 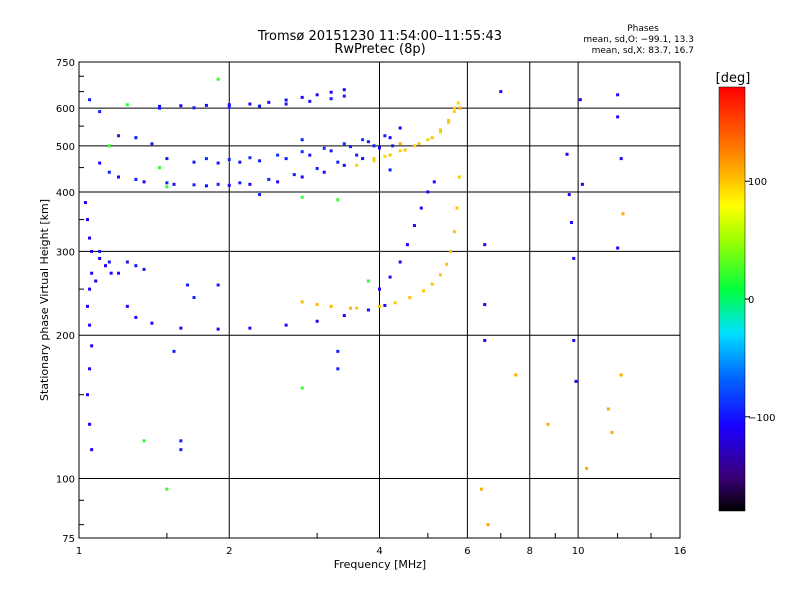 I want to click on y-axis-ticks: 75 100 200 300 400 500 600 750, so click(x=70, y=301).